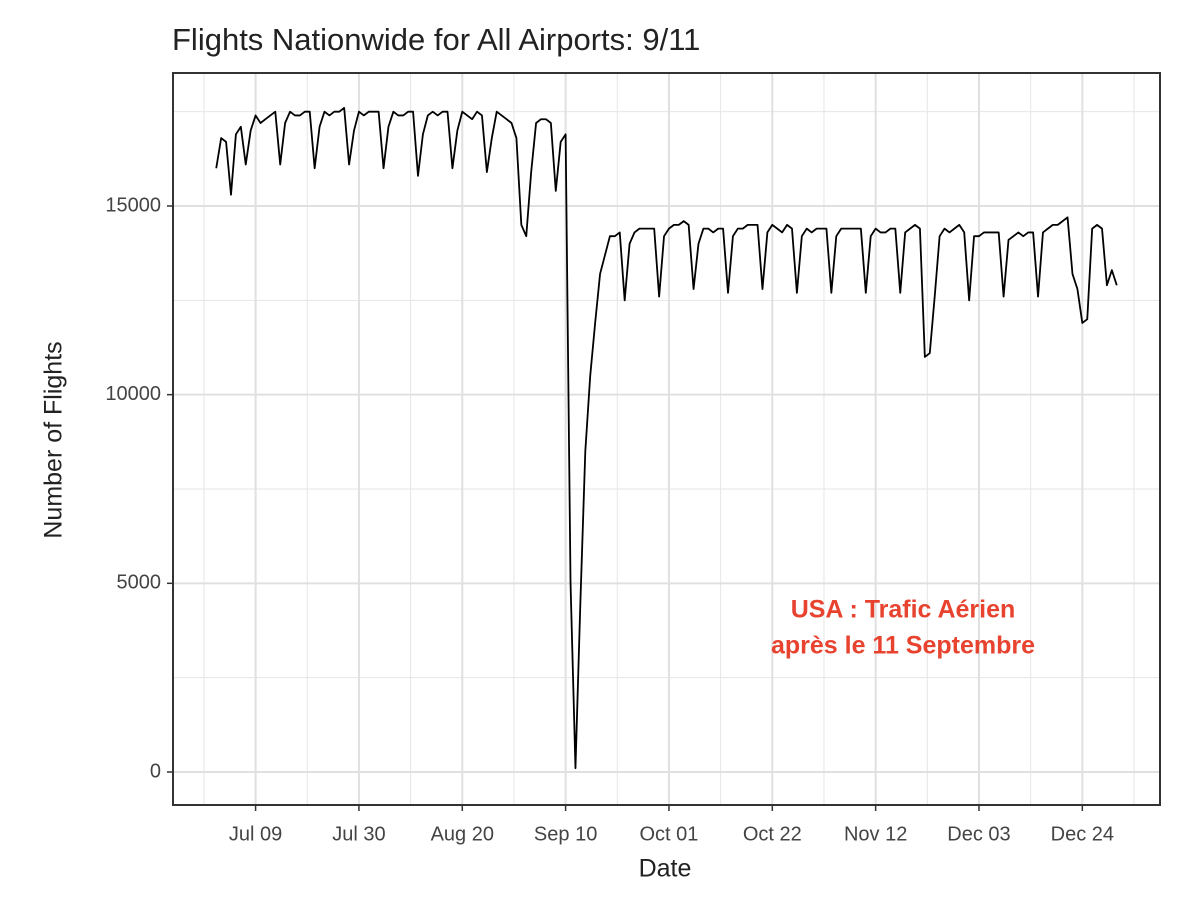  I want to click on annotation: après le 11 Septembre, so click(903, 646).